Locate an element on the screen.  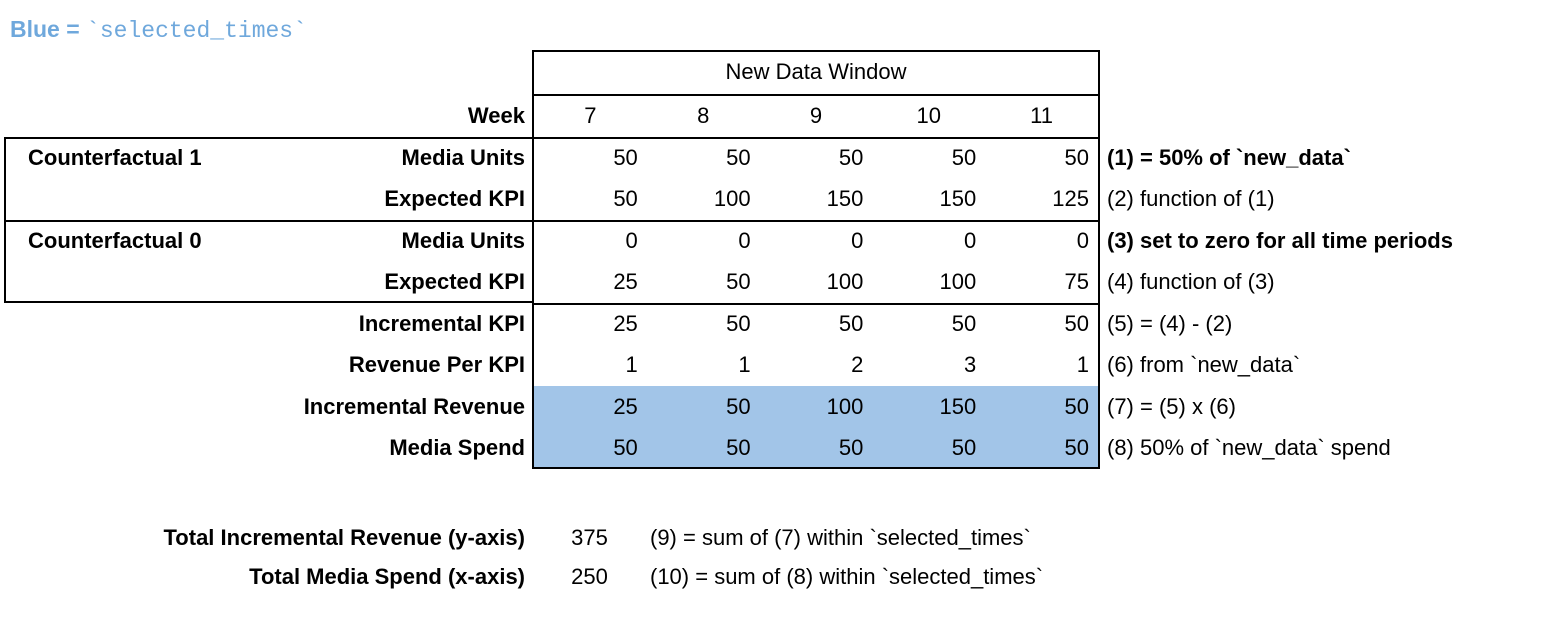
rule-below-header is located at coordinates (816, 95).